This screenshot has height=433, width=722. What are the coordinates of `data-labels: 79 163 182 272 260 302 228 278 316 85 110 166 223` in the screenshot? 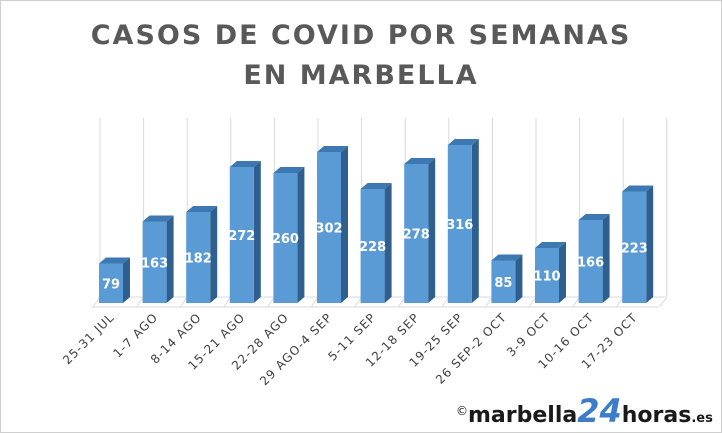 It's located at (375, 255).